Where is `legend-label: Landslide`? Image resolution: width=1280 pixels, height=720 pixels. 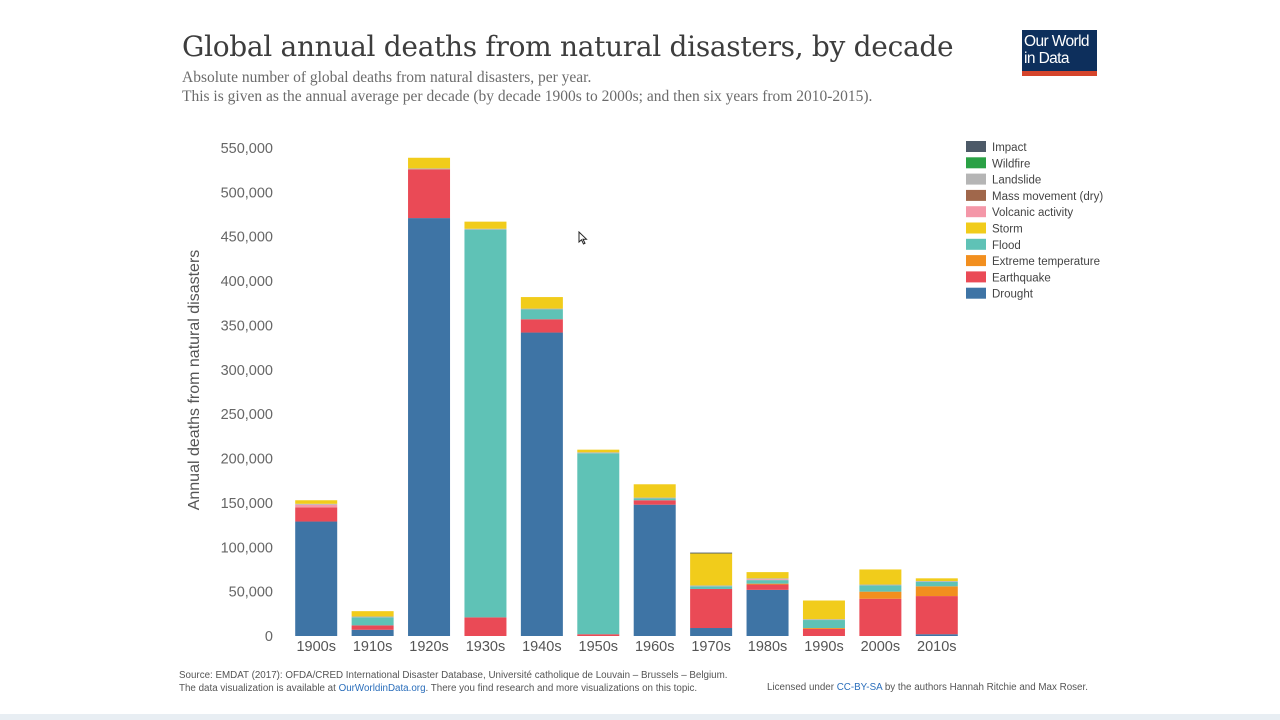
legend-label: Landslide is located at coordinates (1016, 181).